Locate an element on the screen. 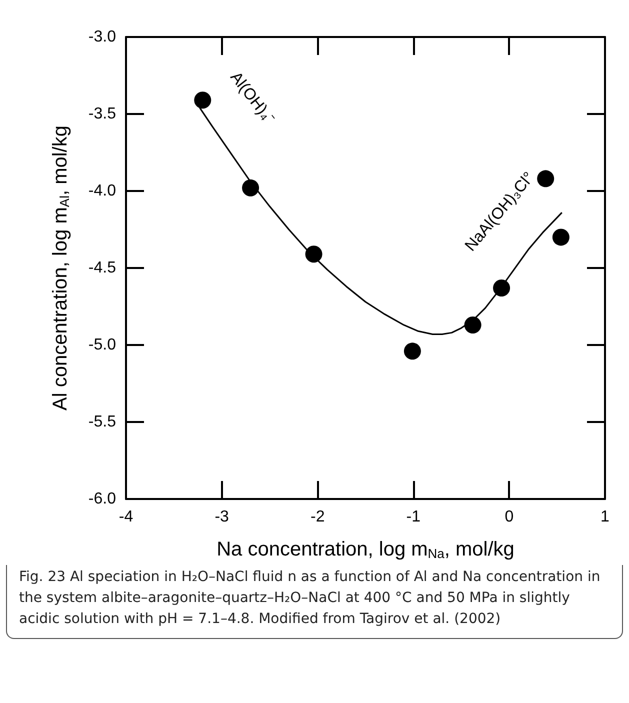 The width and height of the screenshot is (629, 703). y-tick-label: -3.5 is located at coordinates (102, 114).